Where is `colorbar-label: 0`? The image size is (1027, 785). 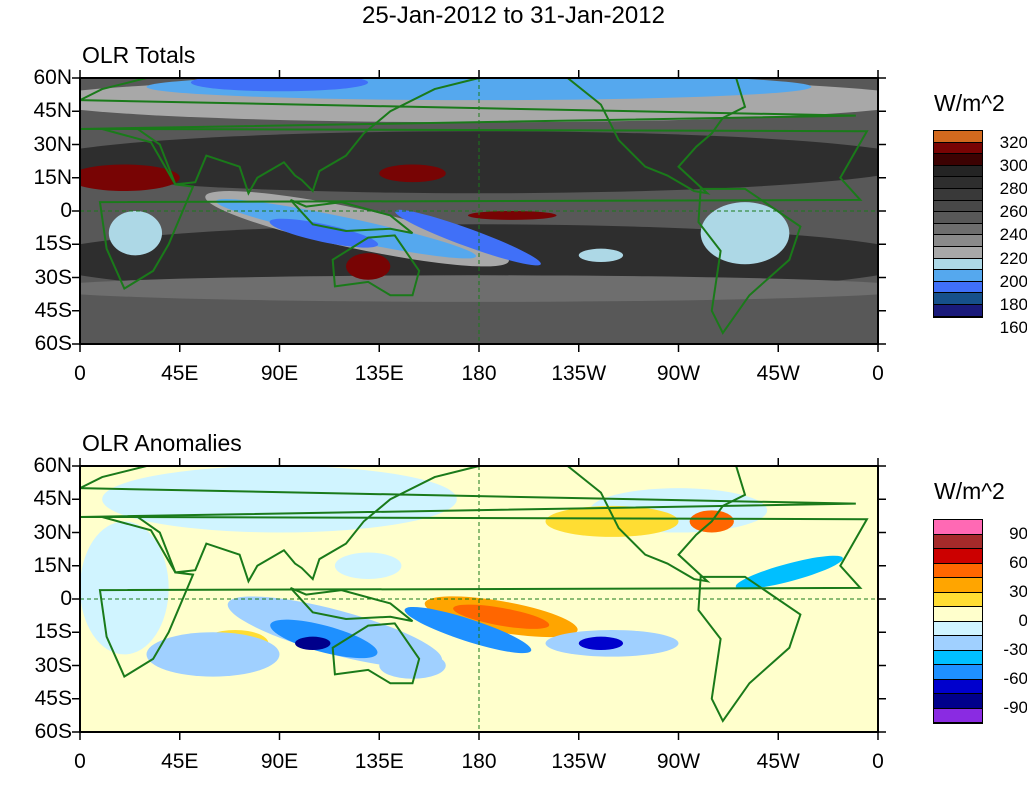
colorbar-label: 0 is located at coordinates (1022, 620).